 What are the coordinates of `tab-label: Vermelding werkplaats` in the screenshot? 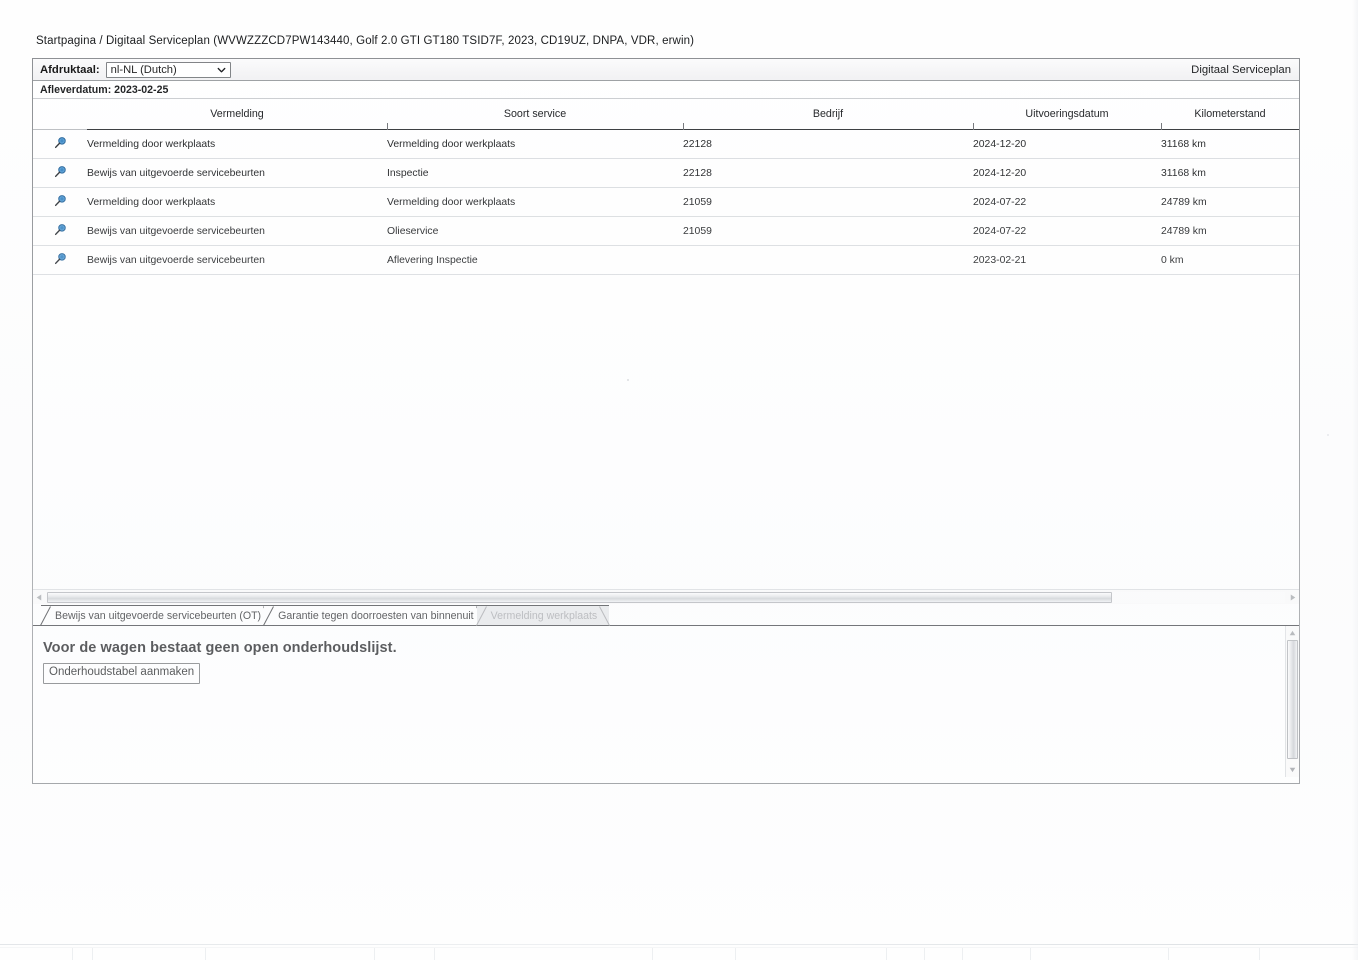 It's located at (544, 615).